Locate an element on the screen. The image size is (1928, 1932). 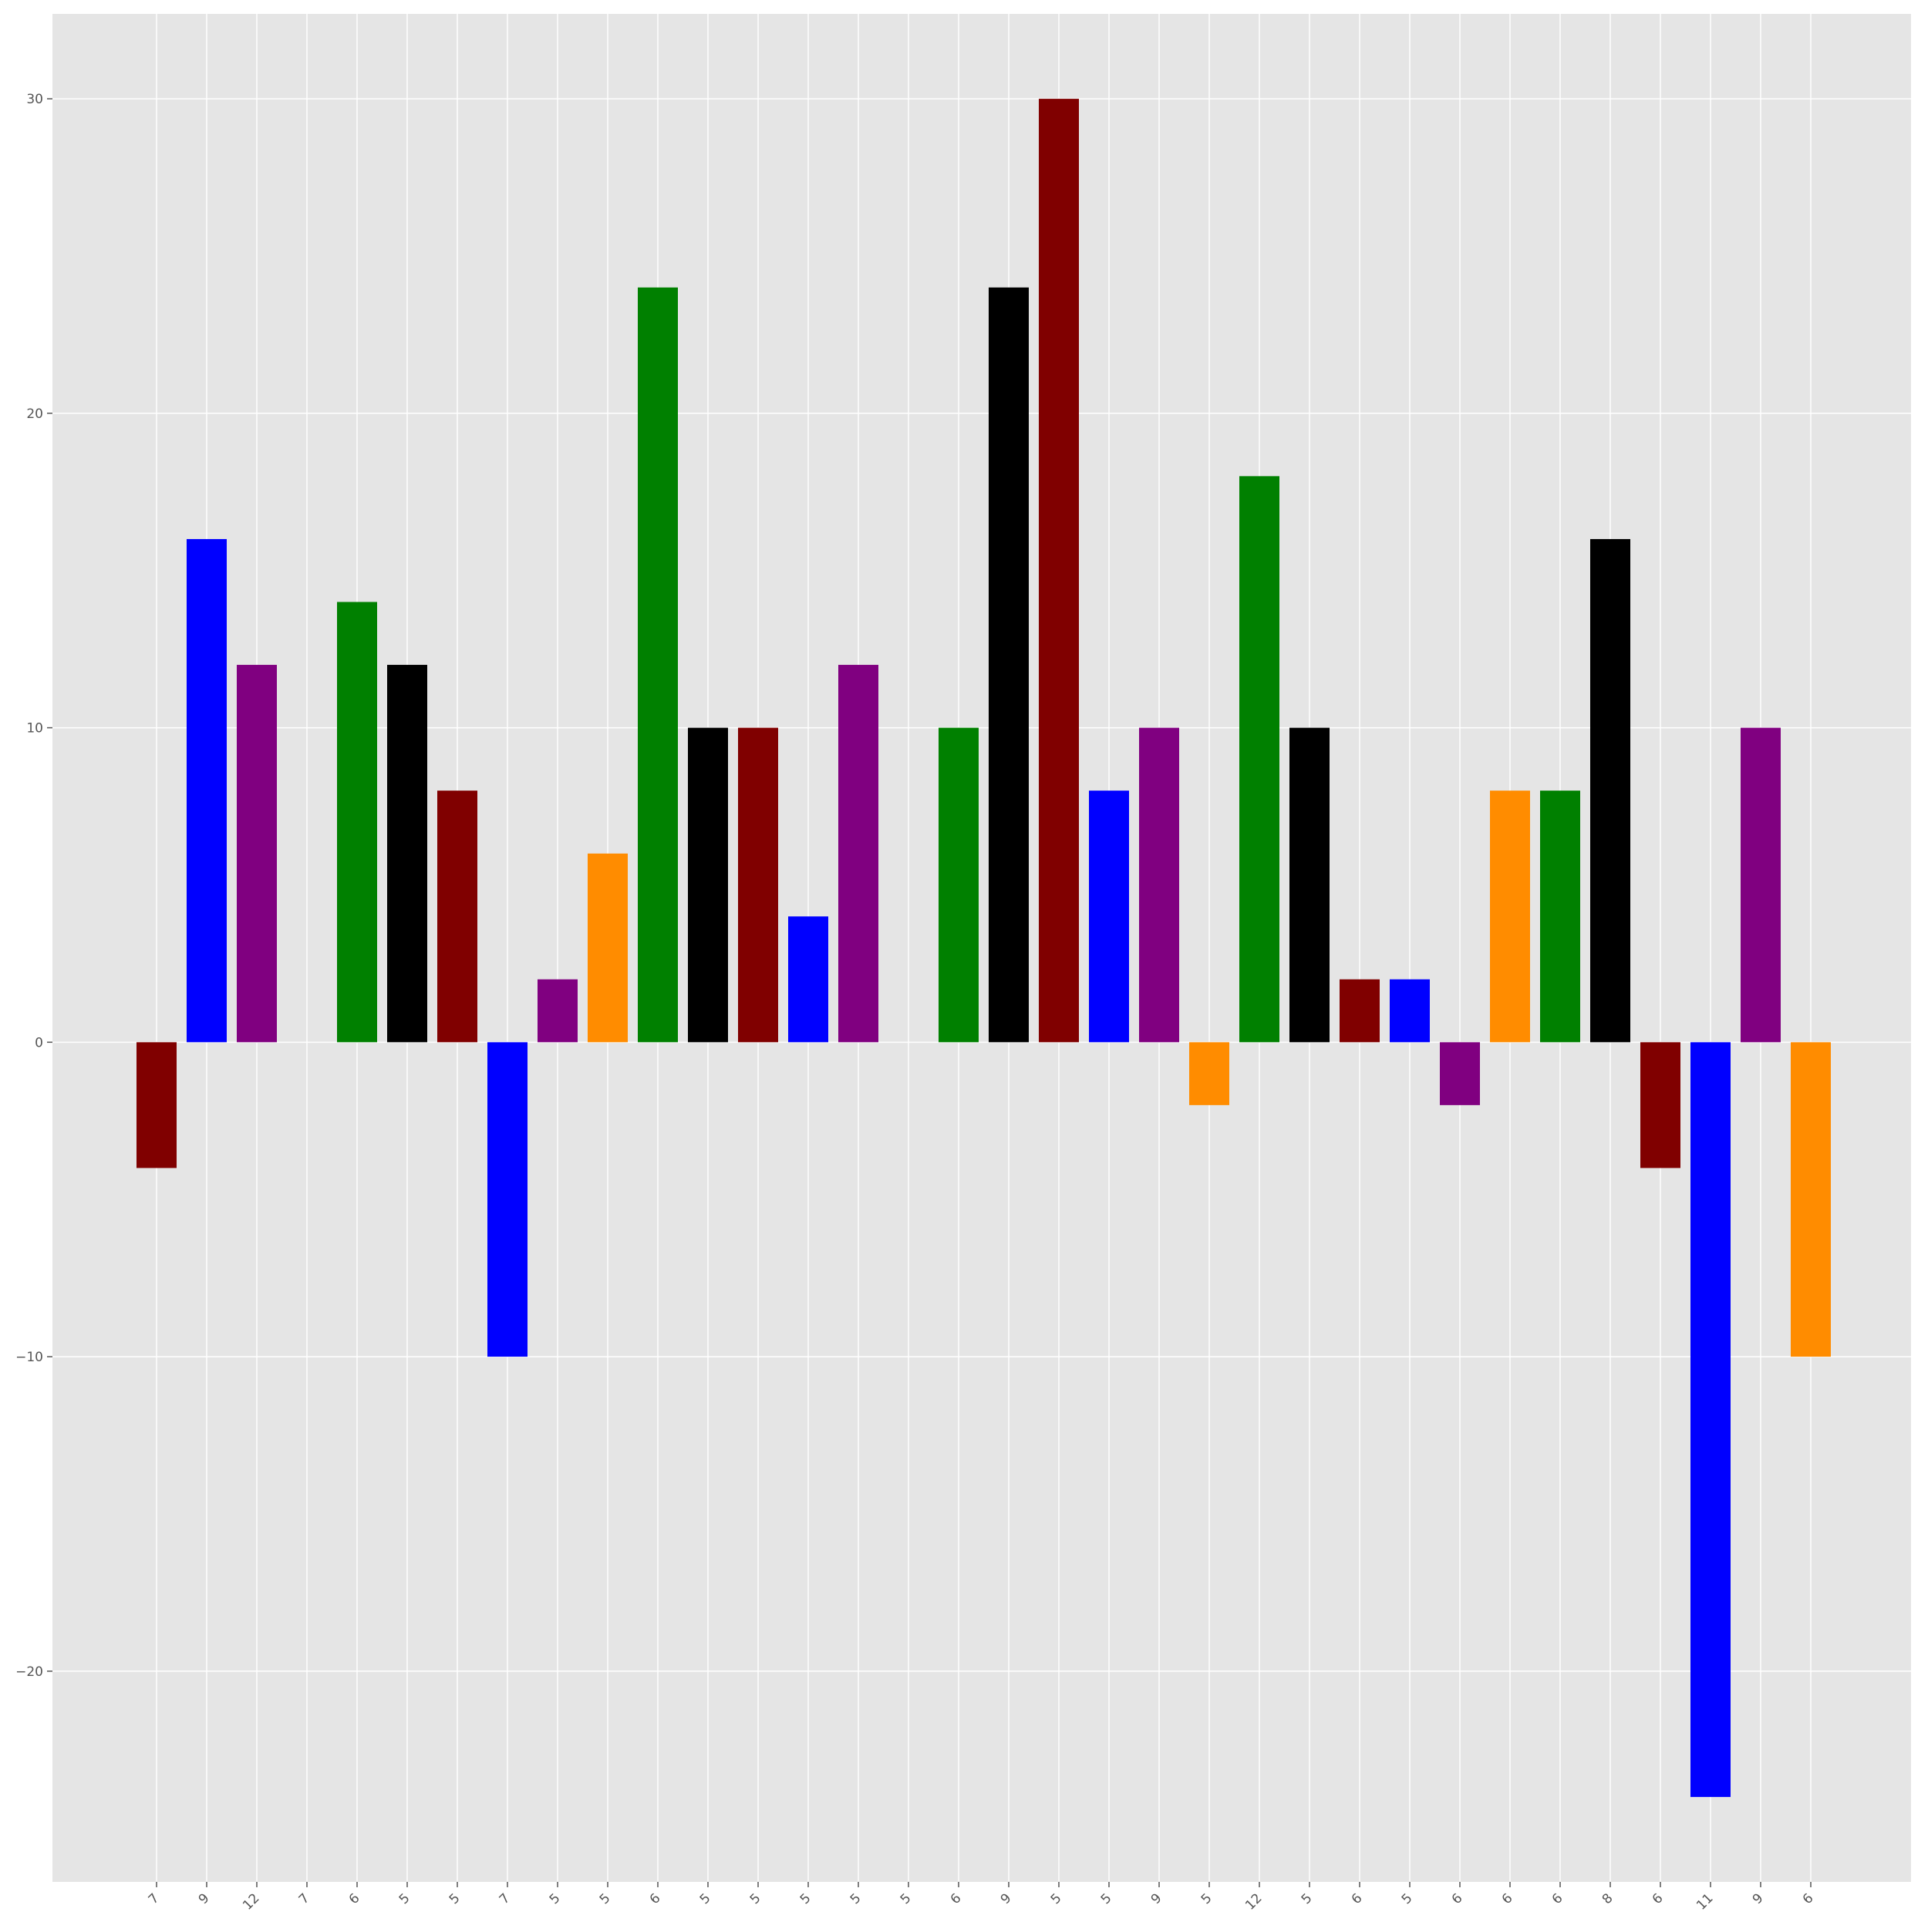
x-tick-label: 11 is located at coordinates (1705, 1901).